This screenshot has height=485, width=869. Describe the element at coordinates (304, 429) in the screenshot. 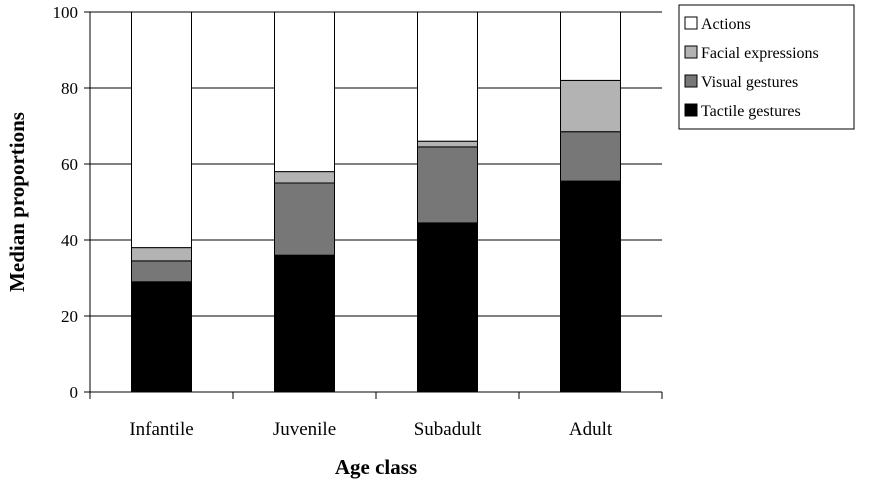

I see `x-category-label: Juvenile` at that location.